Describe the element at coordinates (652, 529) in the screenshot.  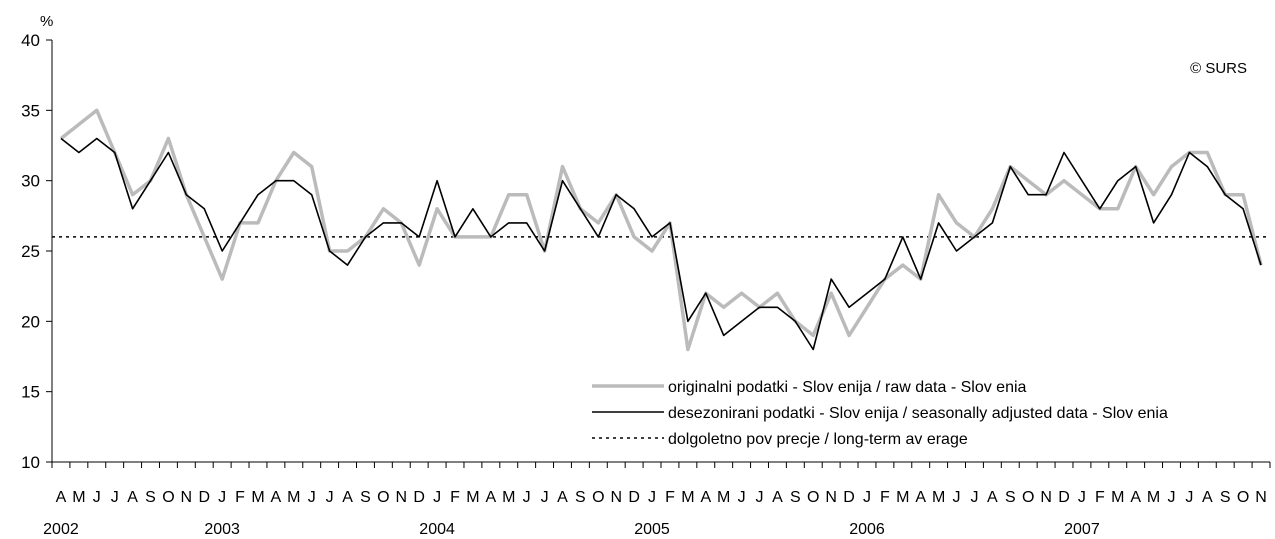
I see `x-year-label: 2005` at that location.